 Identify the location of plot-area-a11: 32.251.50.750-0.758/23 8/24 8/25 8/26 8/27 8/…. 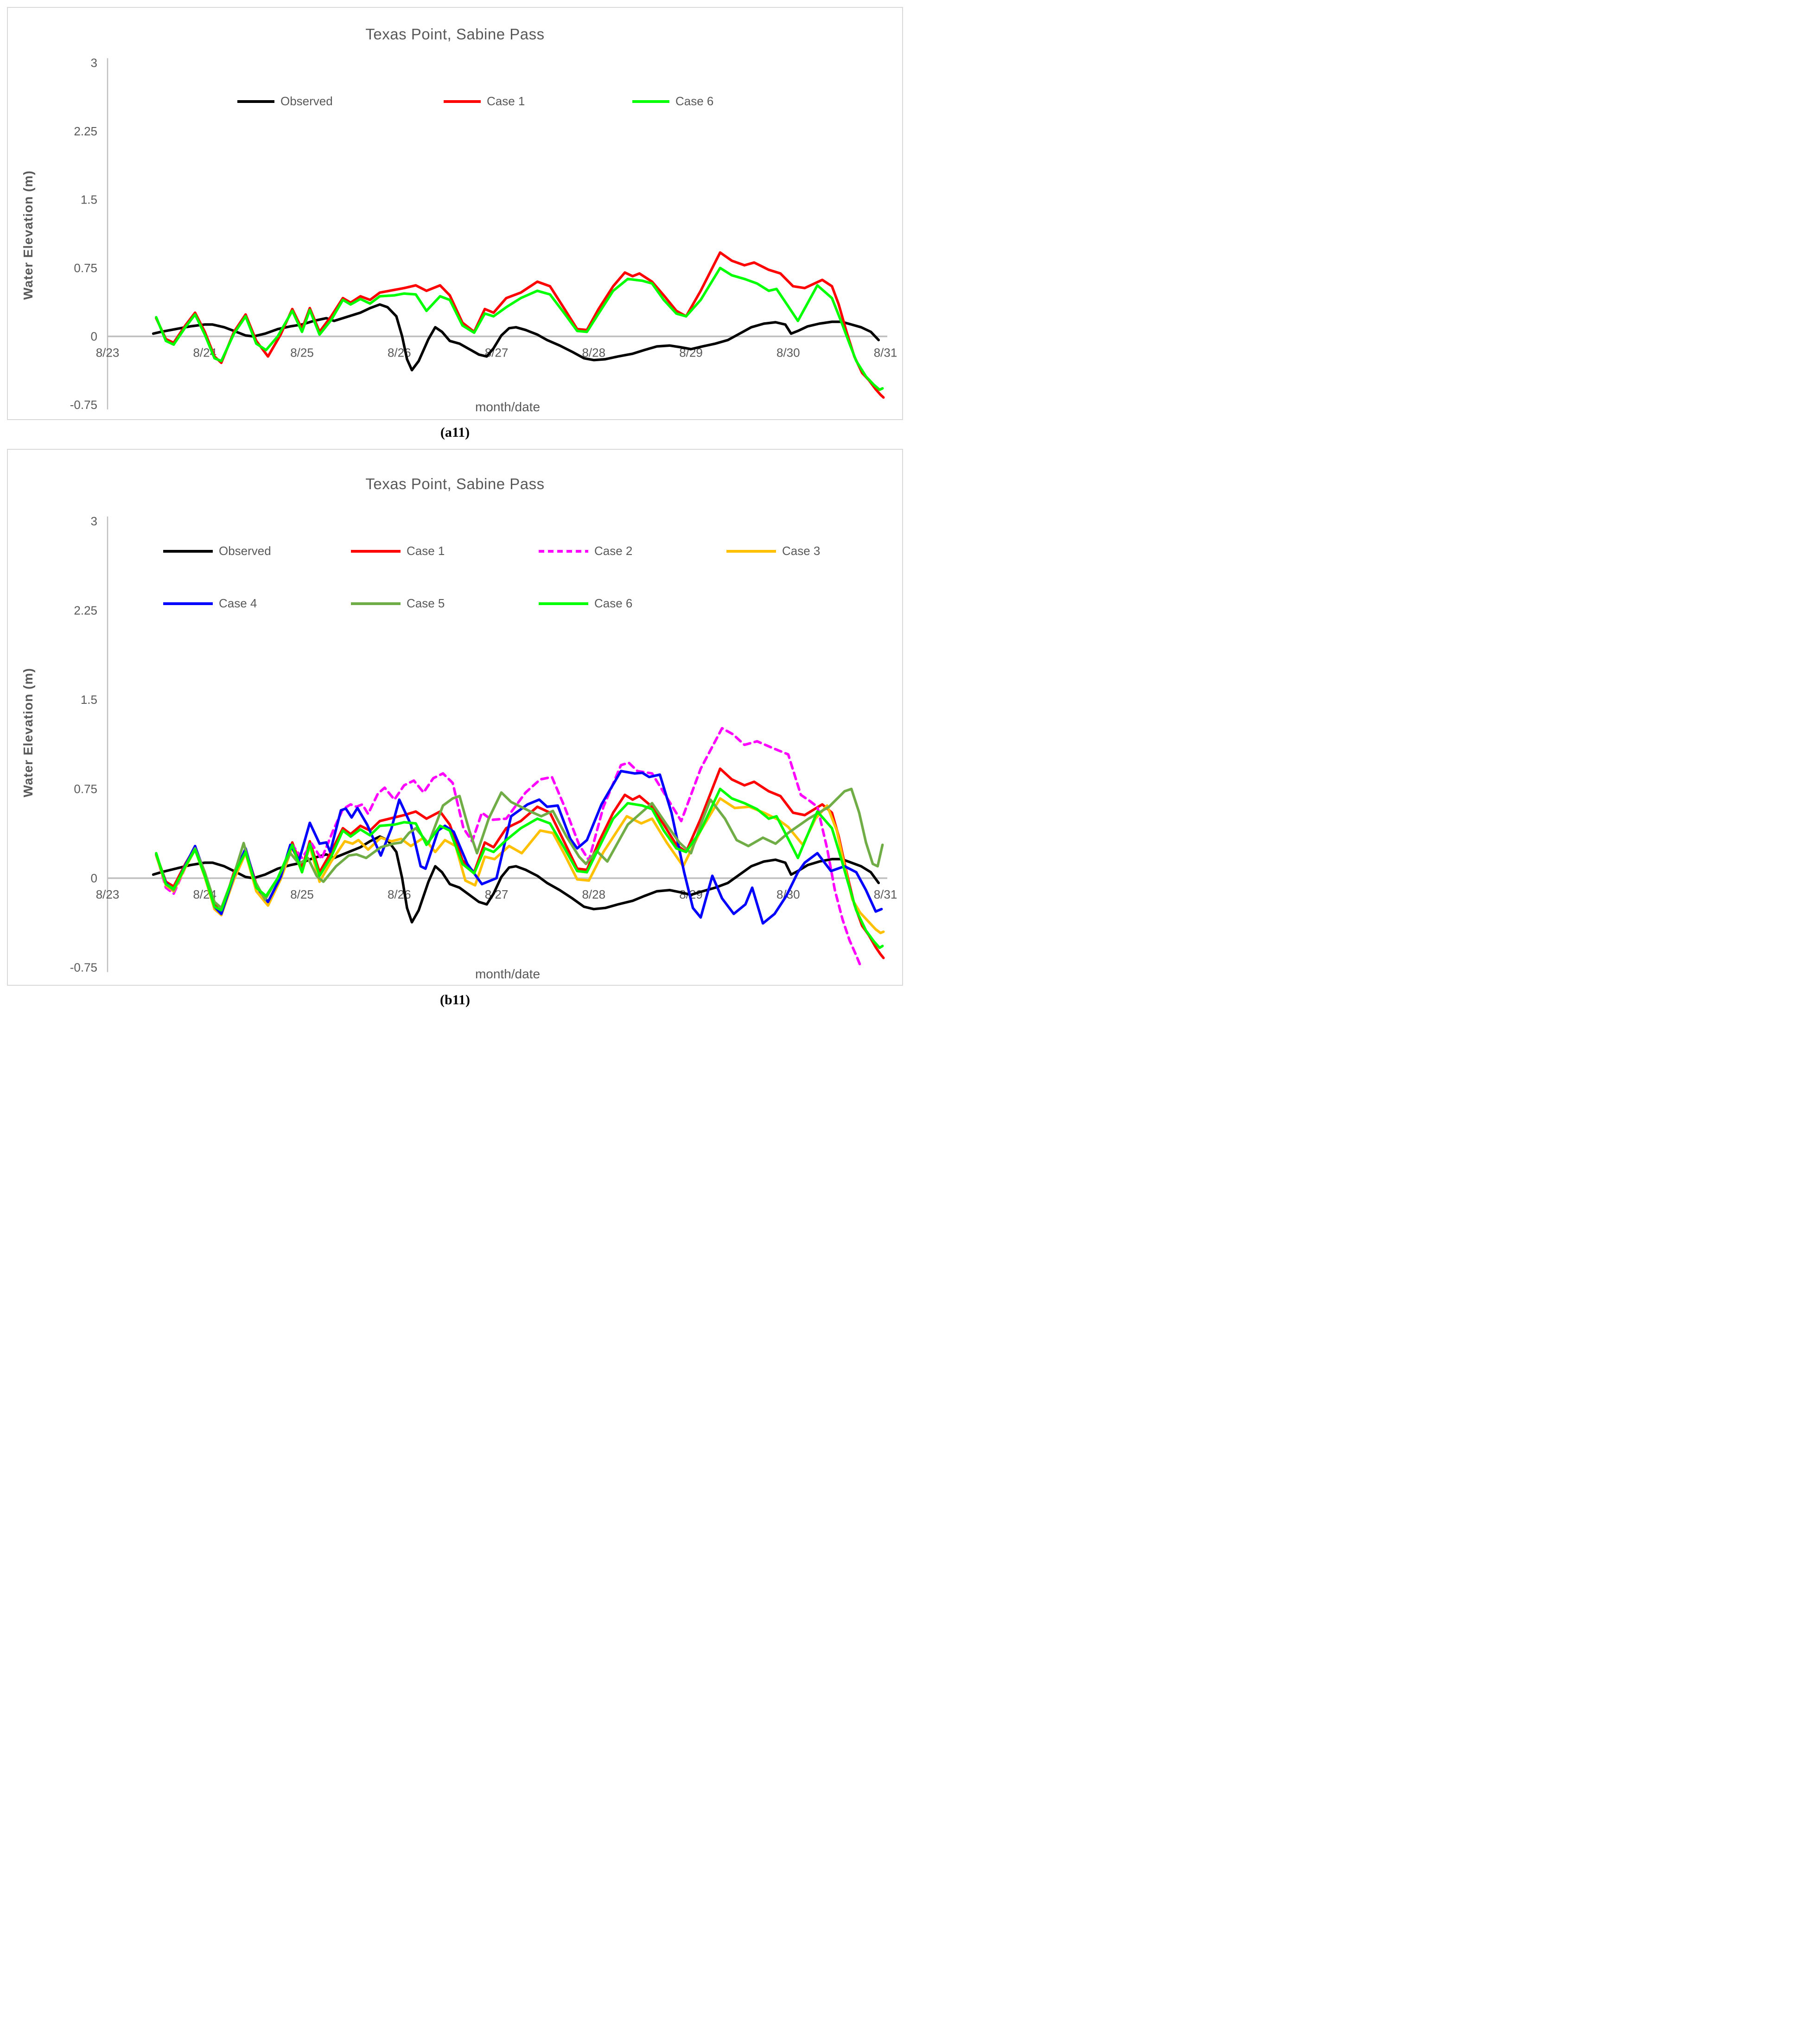
(483, 235).